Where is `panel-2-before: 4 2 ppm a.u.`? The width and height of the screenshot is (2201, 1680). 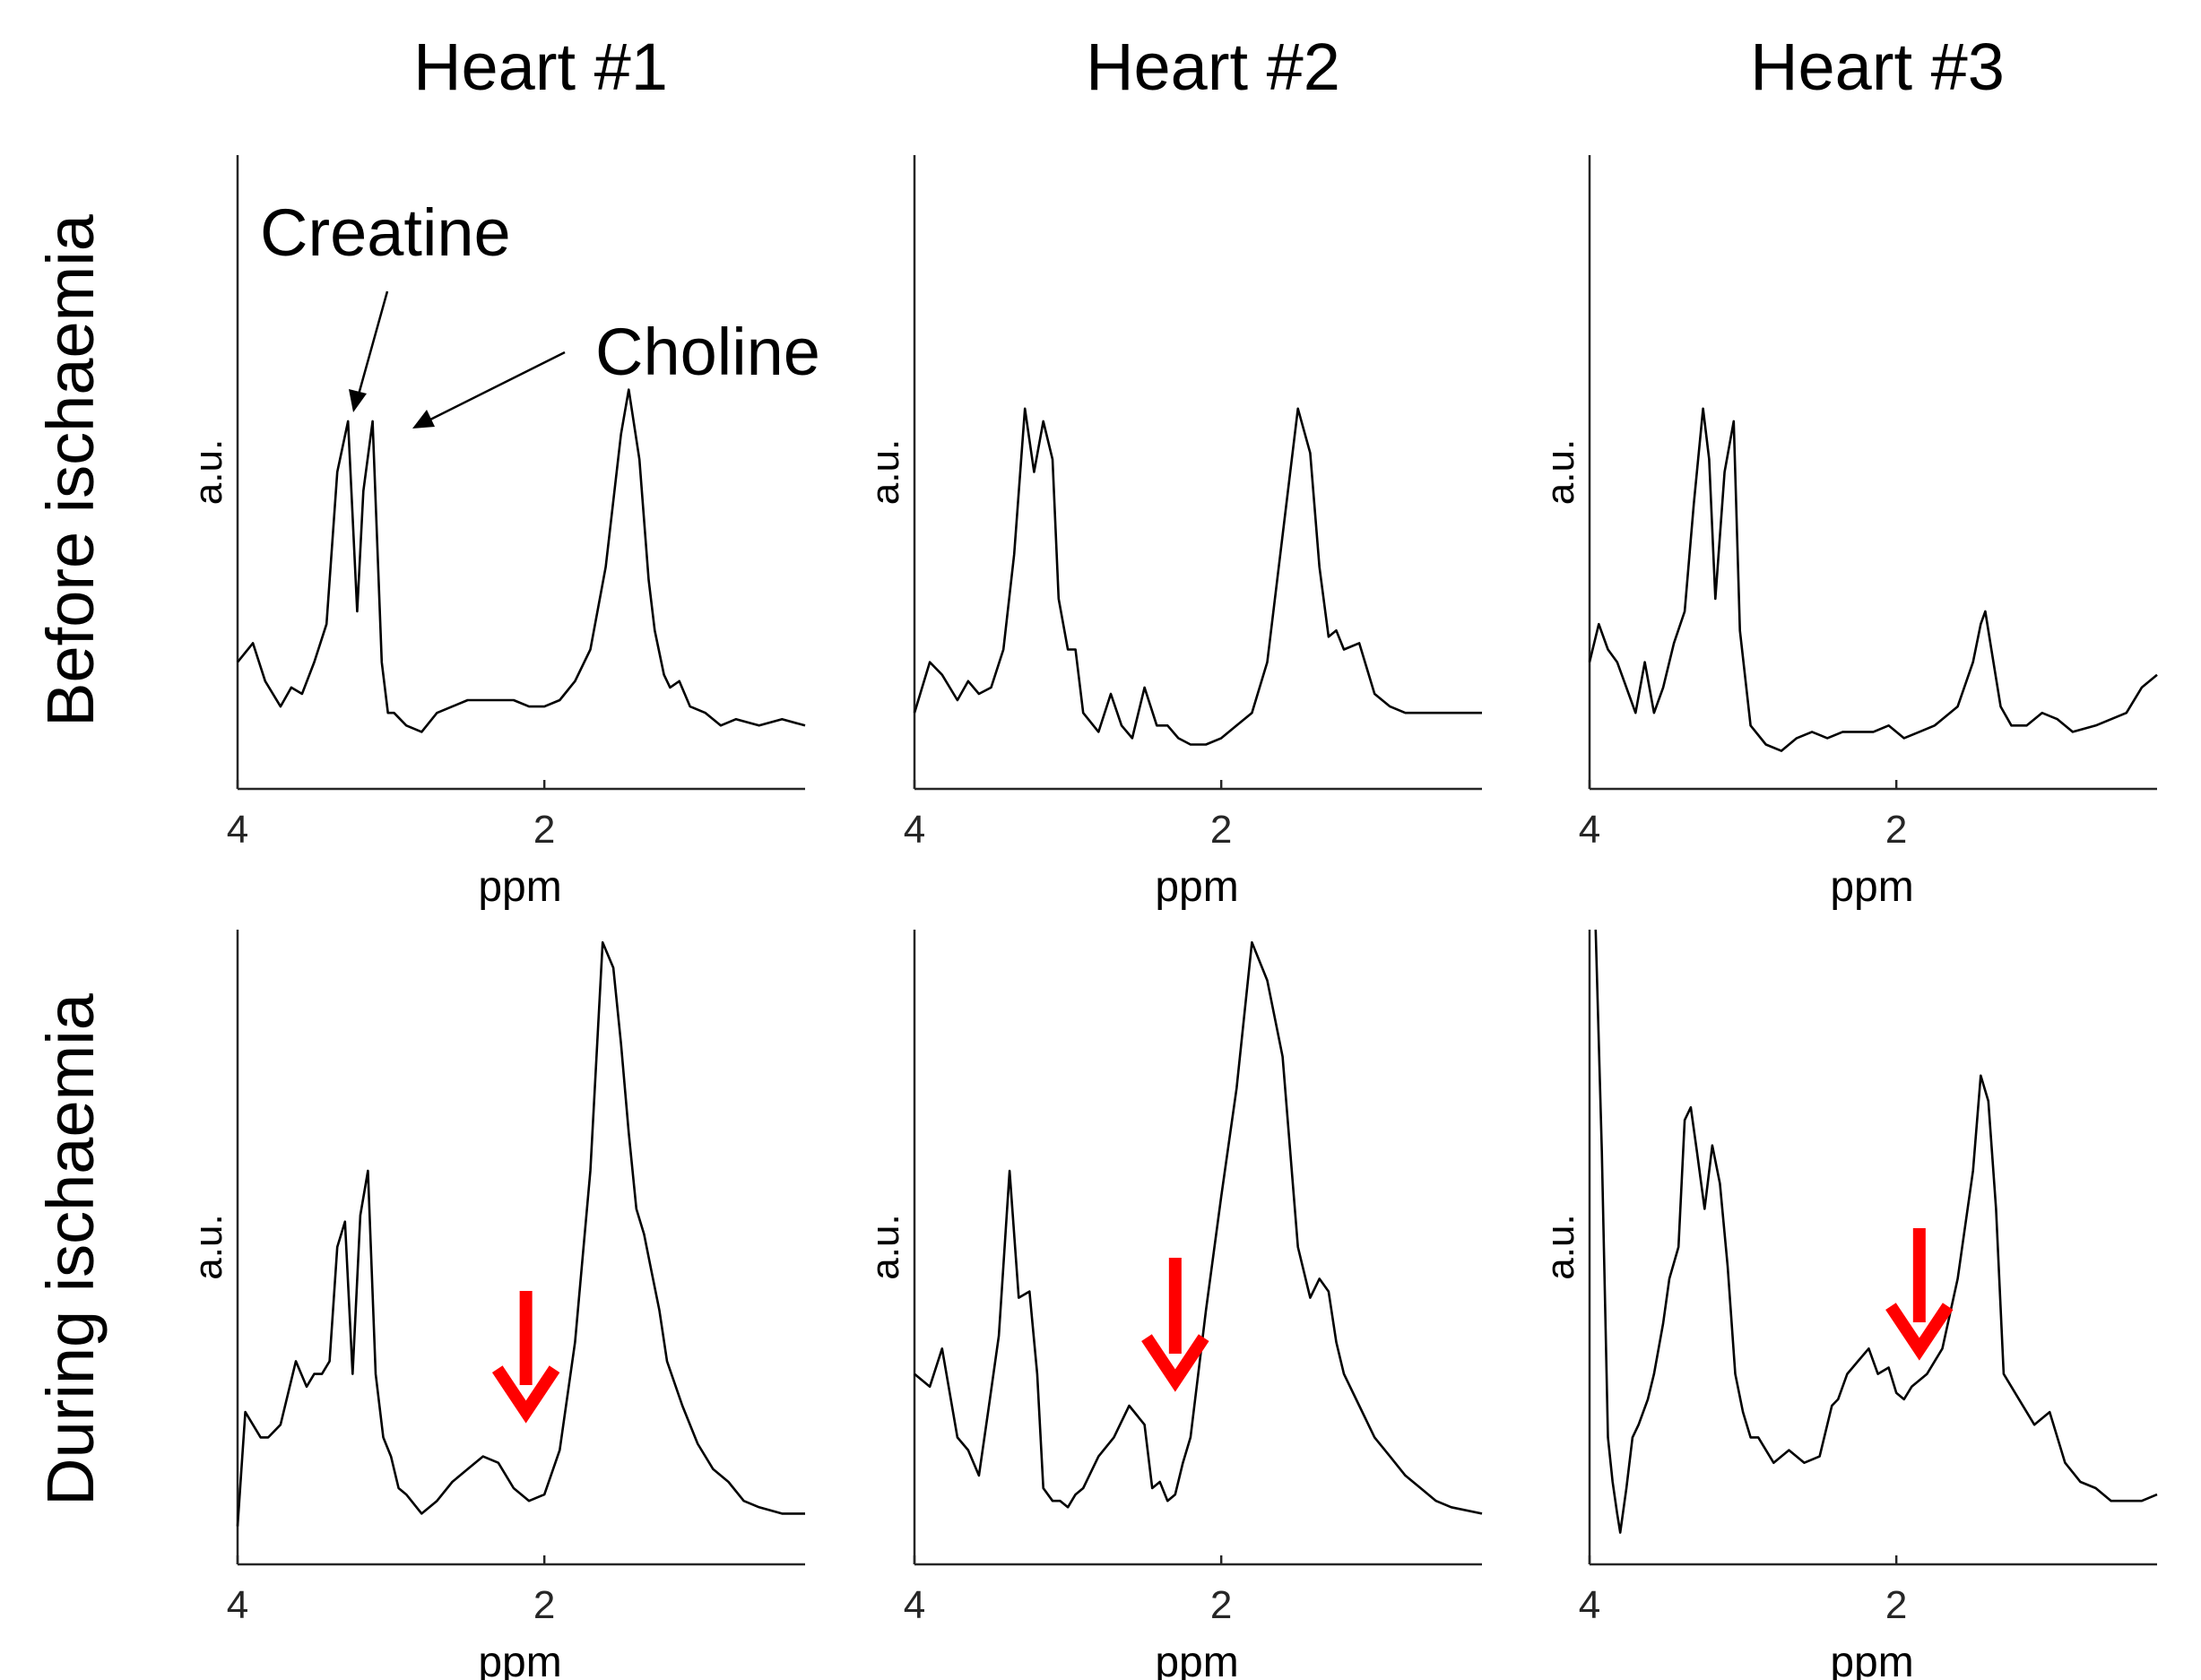 panel-2-before: 4 2 ppm a.u. is located at coordinates (1173, 533).